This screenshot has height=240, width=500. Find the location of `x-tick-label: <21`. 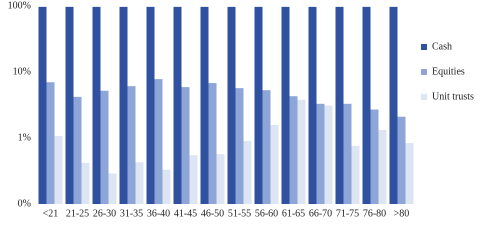

x-tick-label: <21 is located at coordinates (51, 213).